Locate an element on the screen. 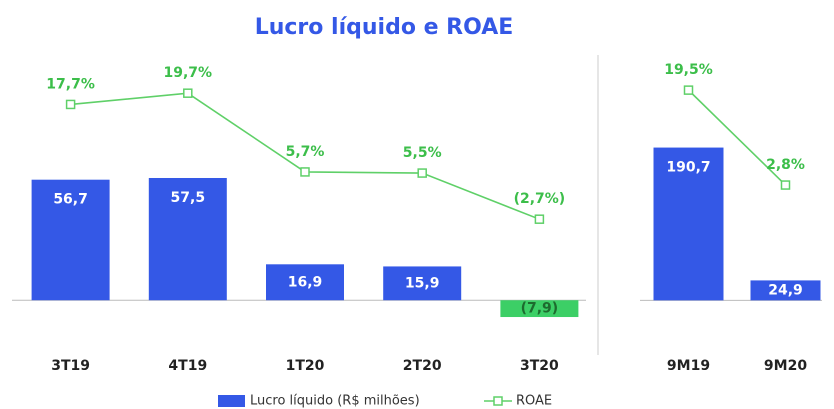 This screenshot has width=834, height=409. legend-swatch is located at coordinates (231, 401).